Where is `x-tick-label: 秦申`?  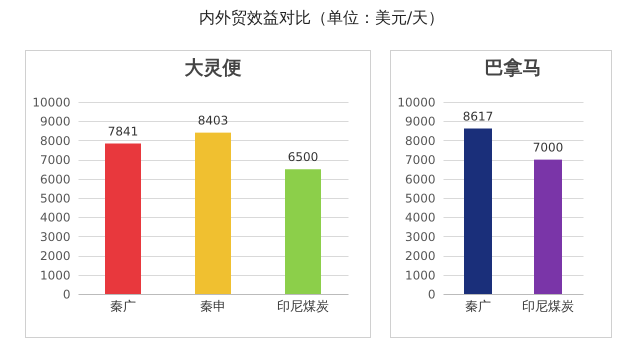 x-tick-label: 秦申 is located at coordinates (213, 307).